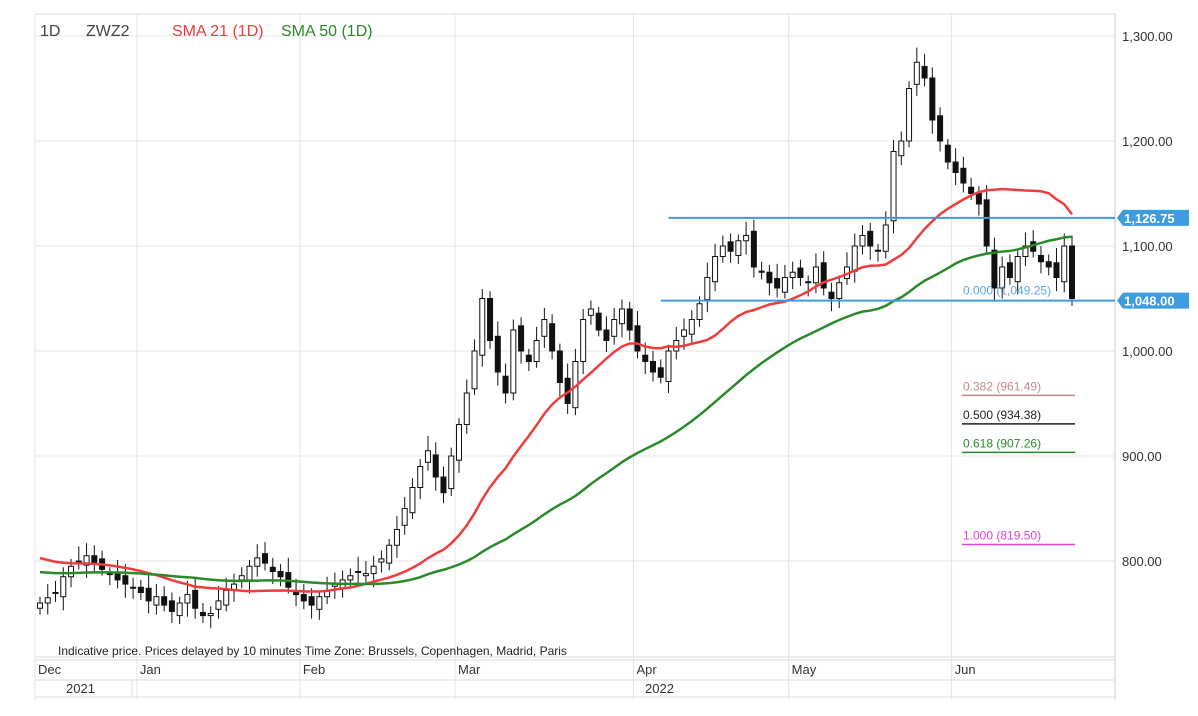 The height and width of the screenshot is (716, 1198). Describe the element at coordinates (646, 669) in the screenshot. I see `month-label: Apr` at that location.